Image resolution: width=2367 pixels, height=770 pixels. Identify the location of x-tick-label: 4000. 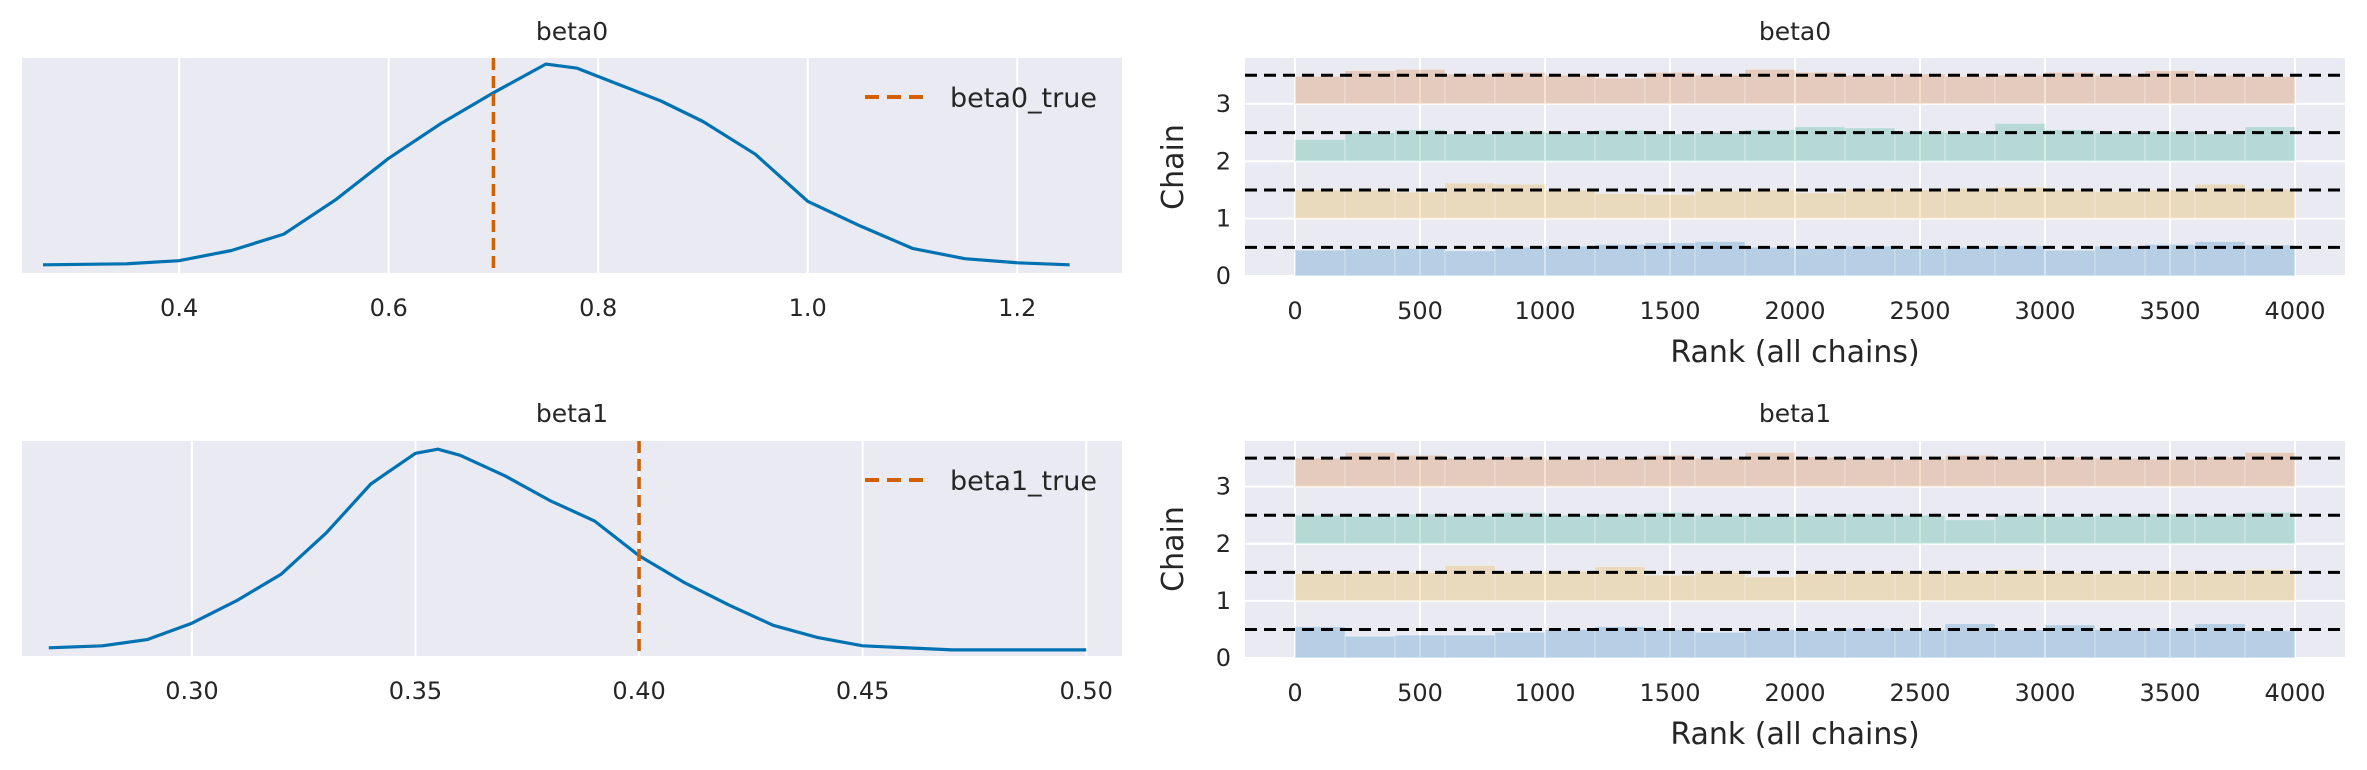
(2294, 693).